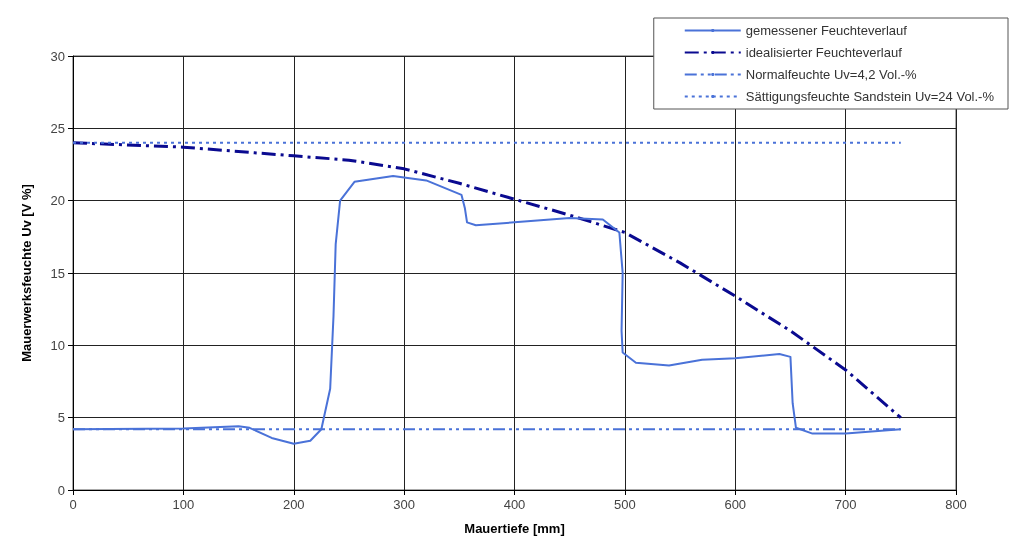  I want to click on y-tick-label: 5, so click(61, 418).